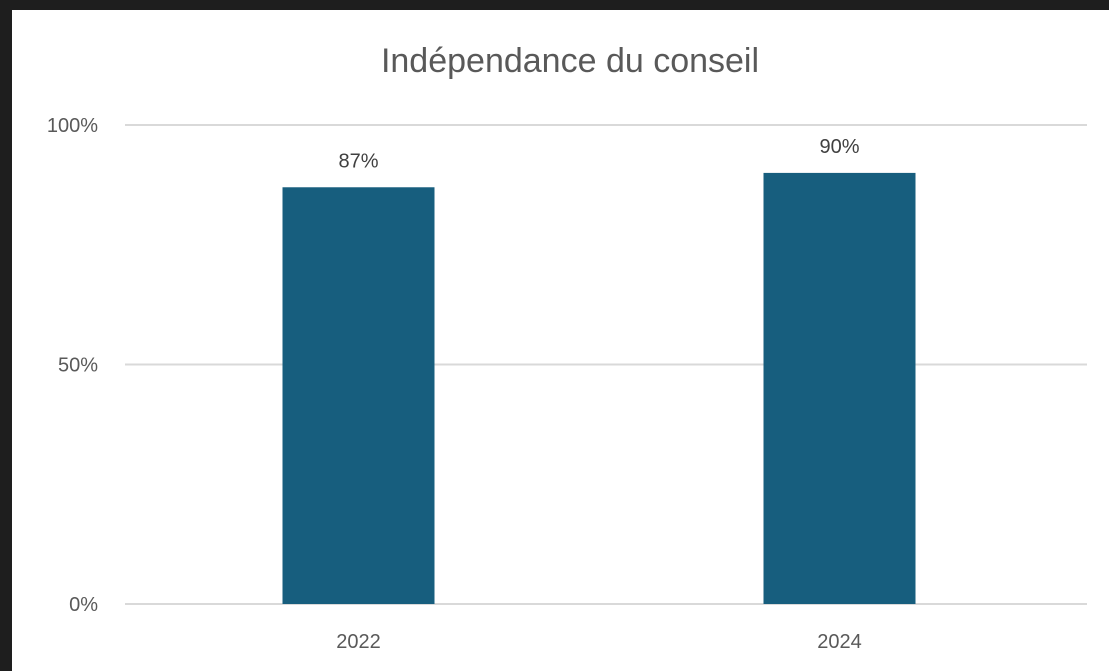 Image resolution: width=1109 pixels, height=671 pixels. What do you see at coordinates (839, 147) in the screenshot?
I see `data-label: 90%` at bounding box center [839, 147].